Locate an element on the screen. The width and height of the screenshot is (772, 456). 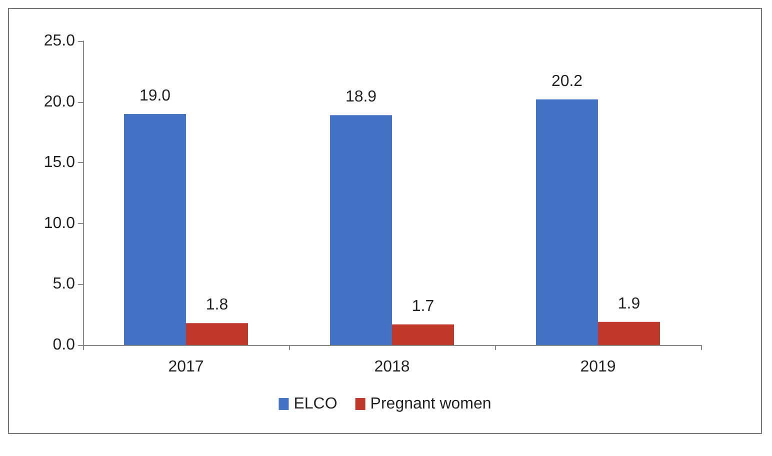
data-label: 18.9 is located at coordinates (361, 97).